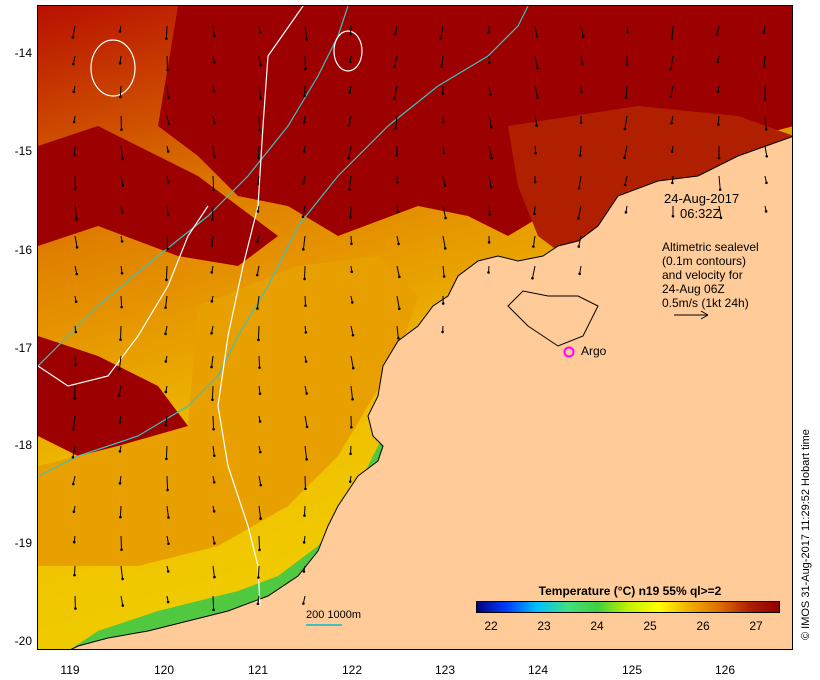  I want to click on lon-tick-label: 120, so click(164, 670).